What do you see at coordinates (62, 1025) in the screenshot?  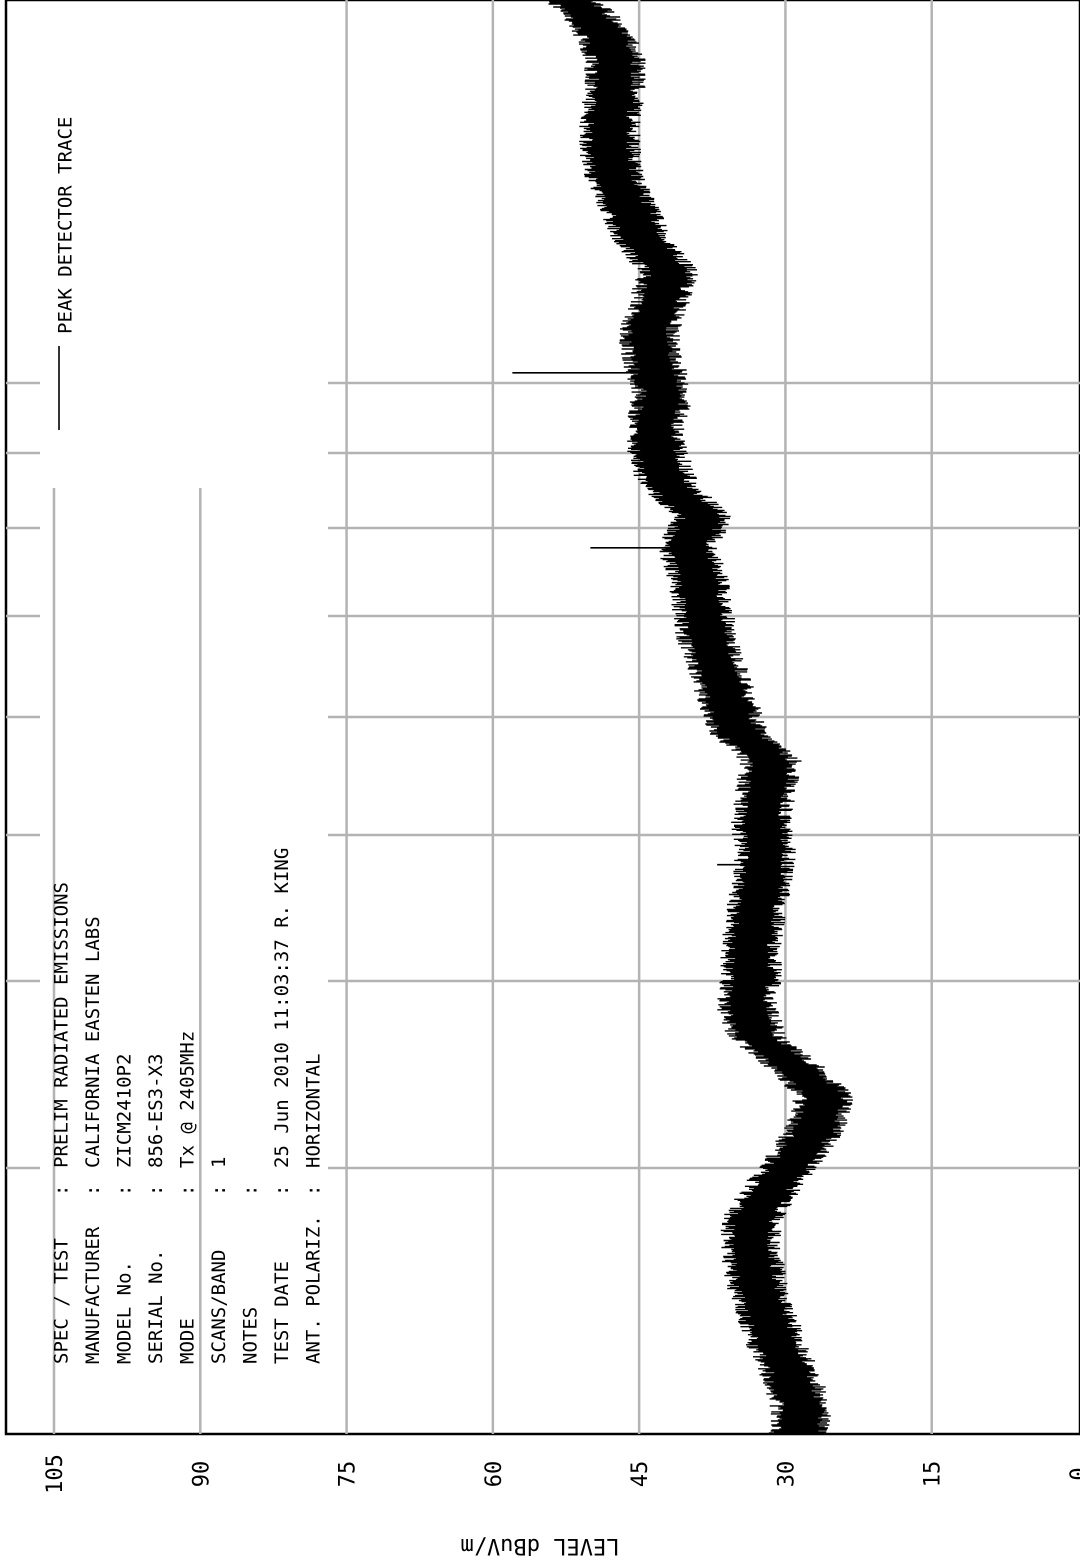 I see `info-value: PRELIM RADIATED EMISSIONS` at bounding box center [62, 1025].